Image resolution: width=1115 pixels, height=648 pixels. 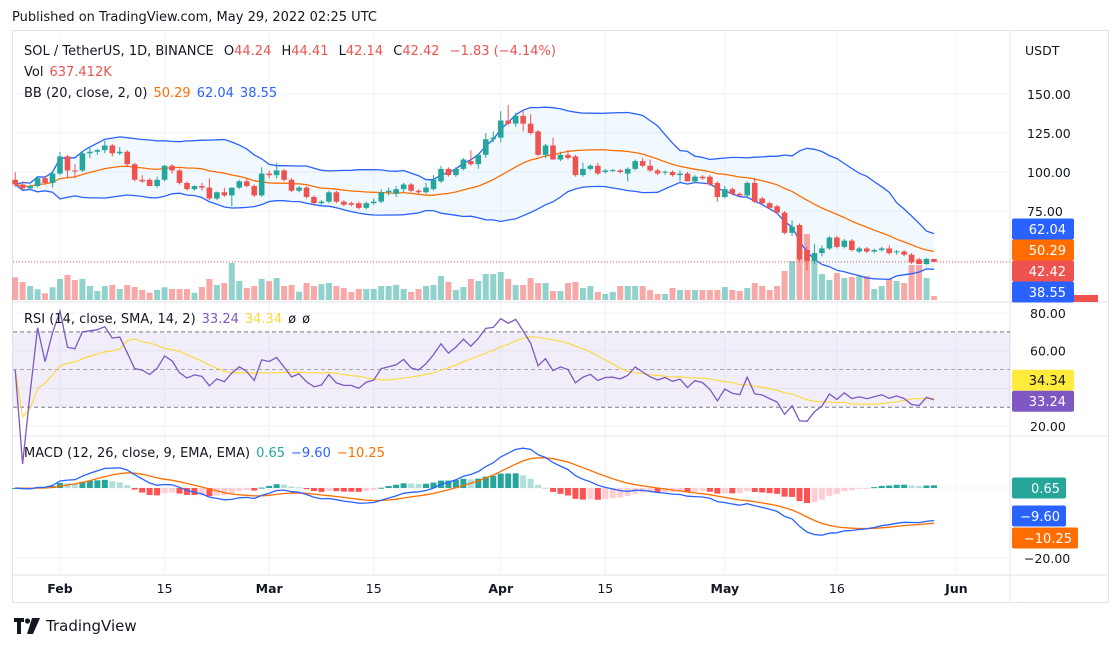 I want to click on bb-label: BB (20, close, 2, 0), so click(x=86, y=93).